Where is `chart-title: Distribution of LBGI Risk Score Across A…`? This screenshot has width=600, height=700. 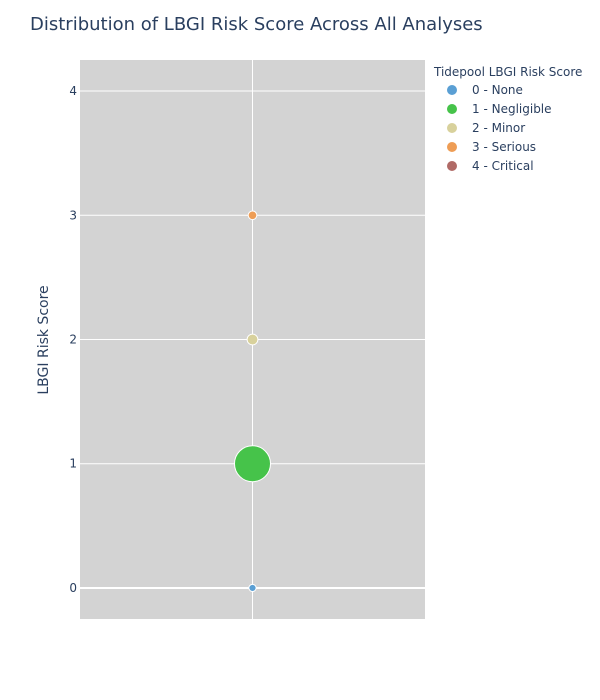
chart-title: Distribution of LBGI Risk Score Across A… is located at coordinates (256, 24).